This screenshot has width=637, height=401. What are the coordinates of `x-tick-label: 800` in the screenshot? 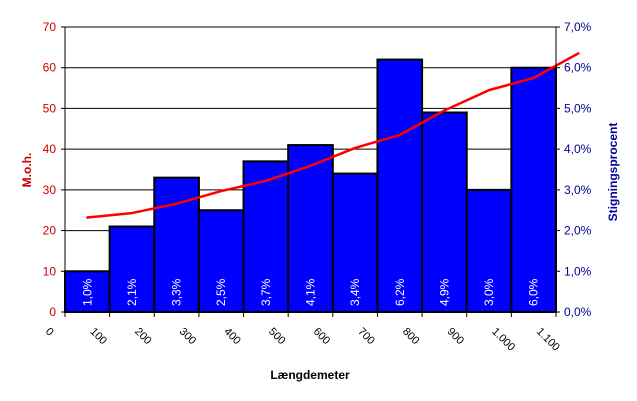 It's located at (410, 336).